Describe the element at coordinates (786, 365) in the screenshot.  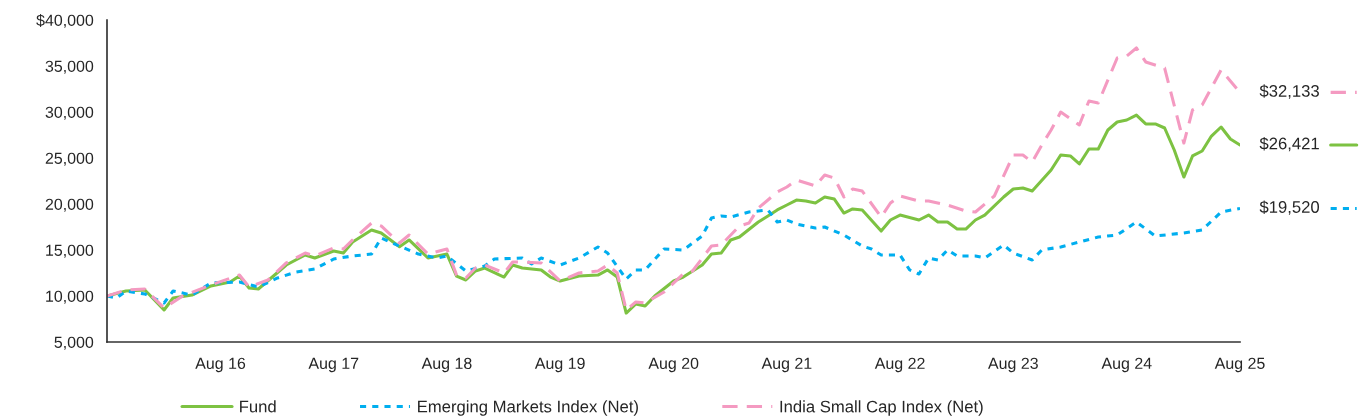
I see `x-tick-label: Aug 21` at that location.